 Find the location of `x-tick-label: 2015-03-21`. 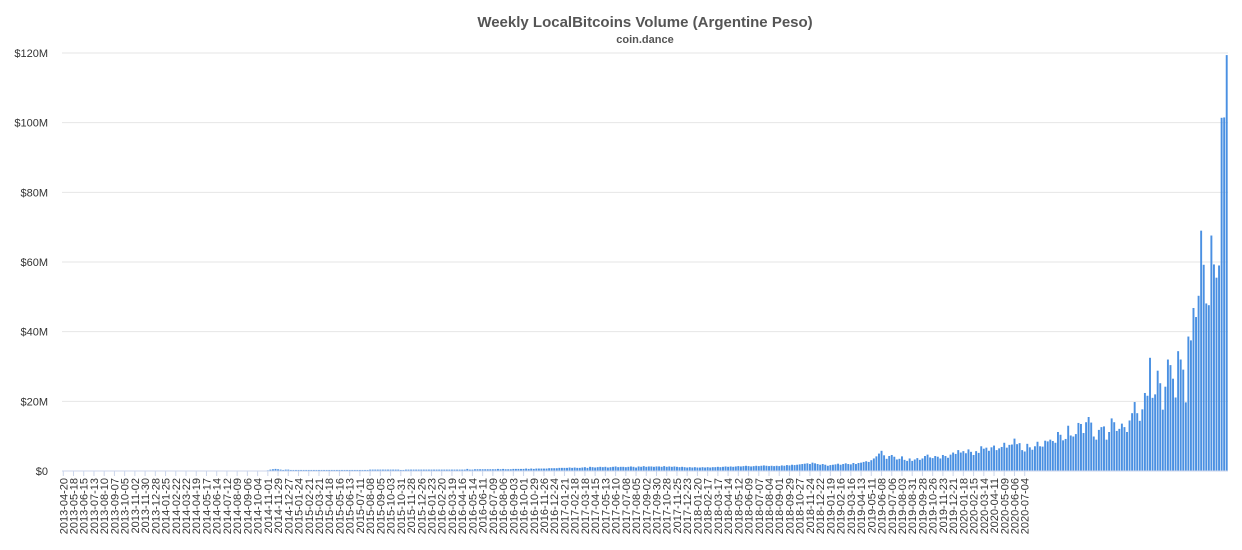

x-tick-label: 2015-03-21 is located at coordinates (320, 506).